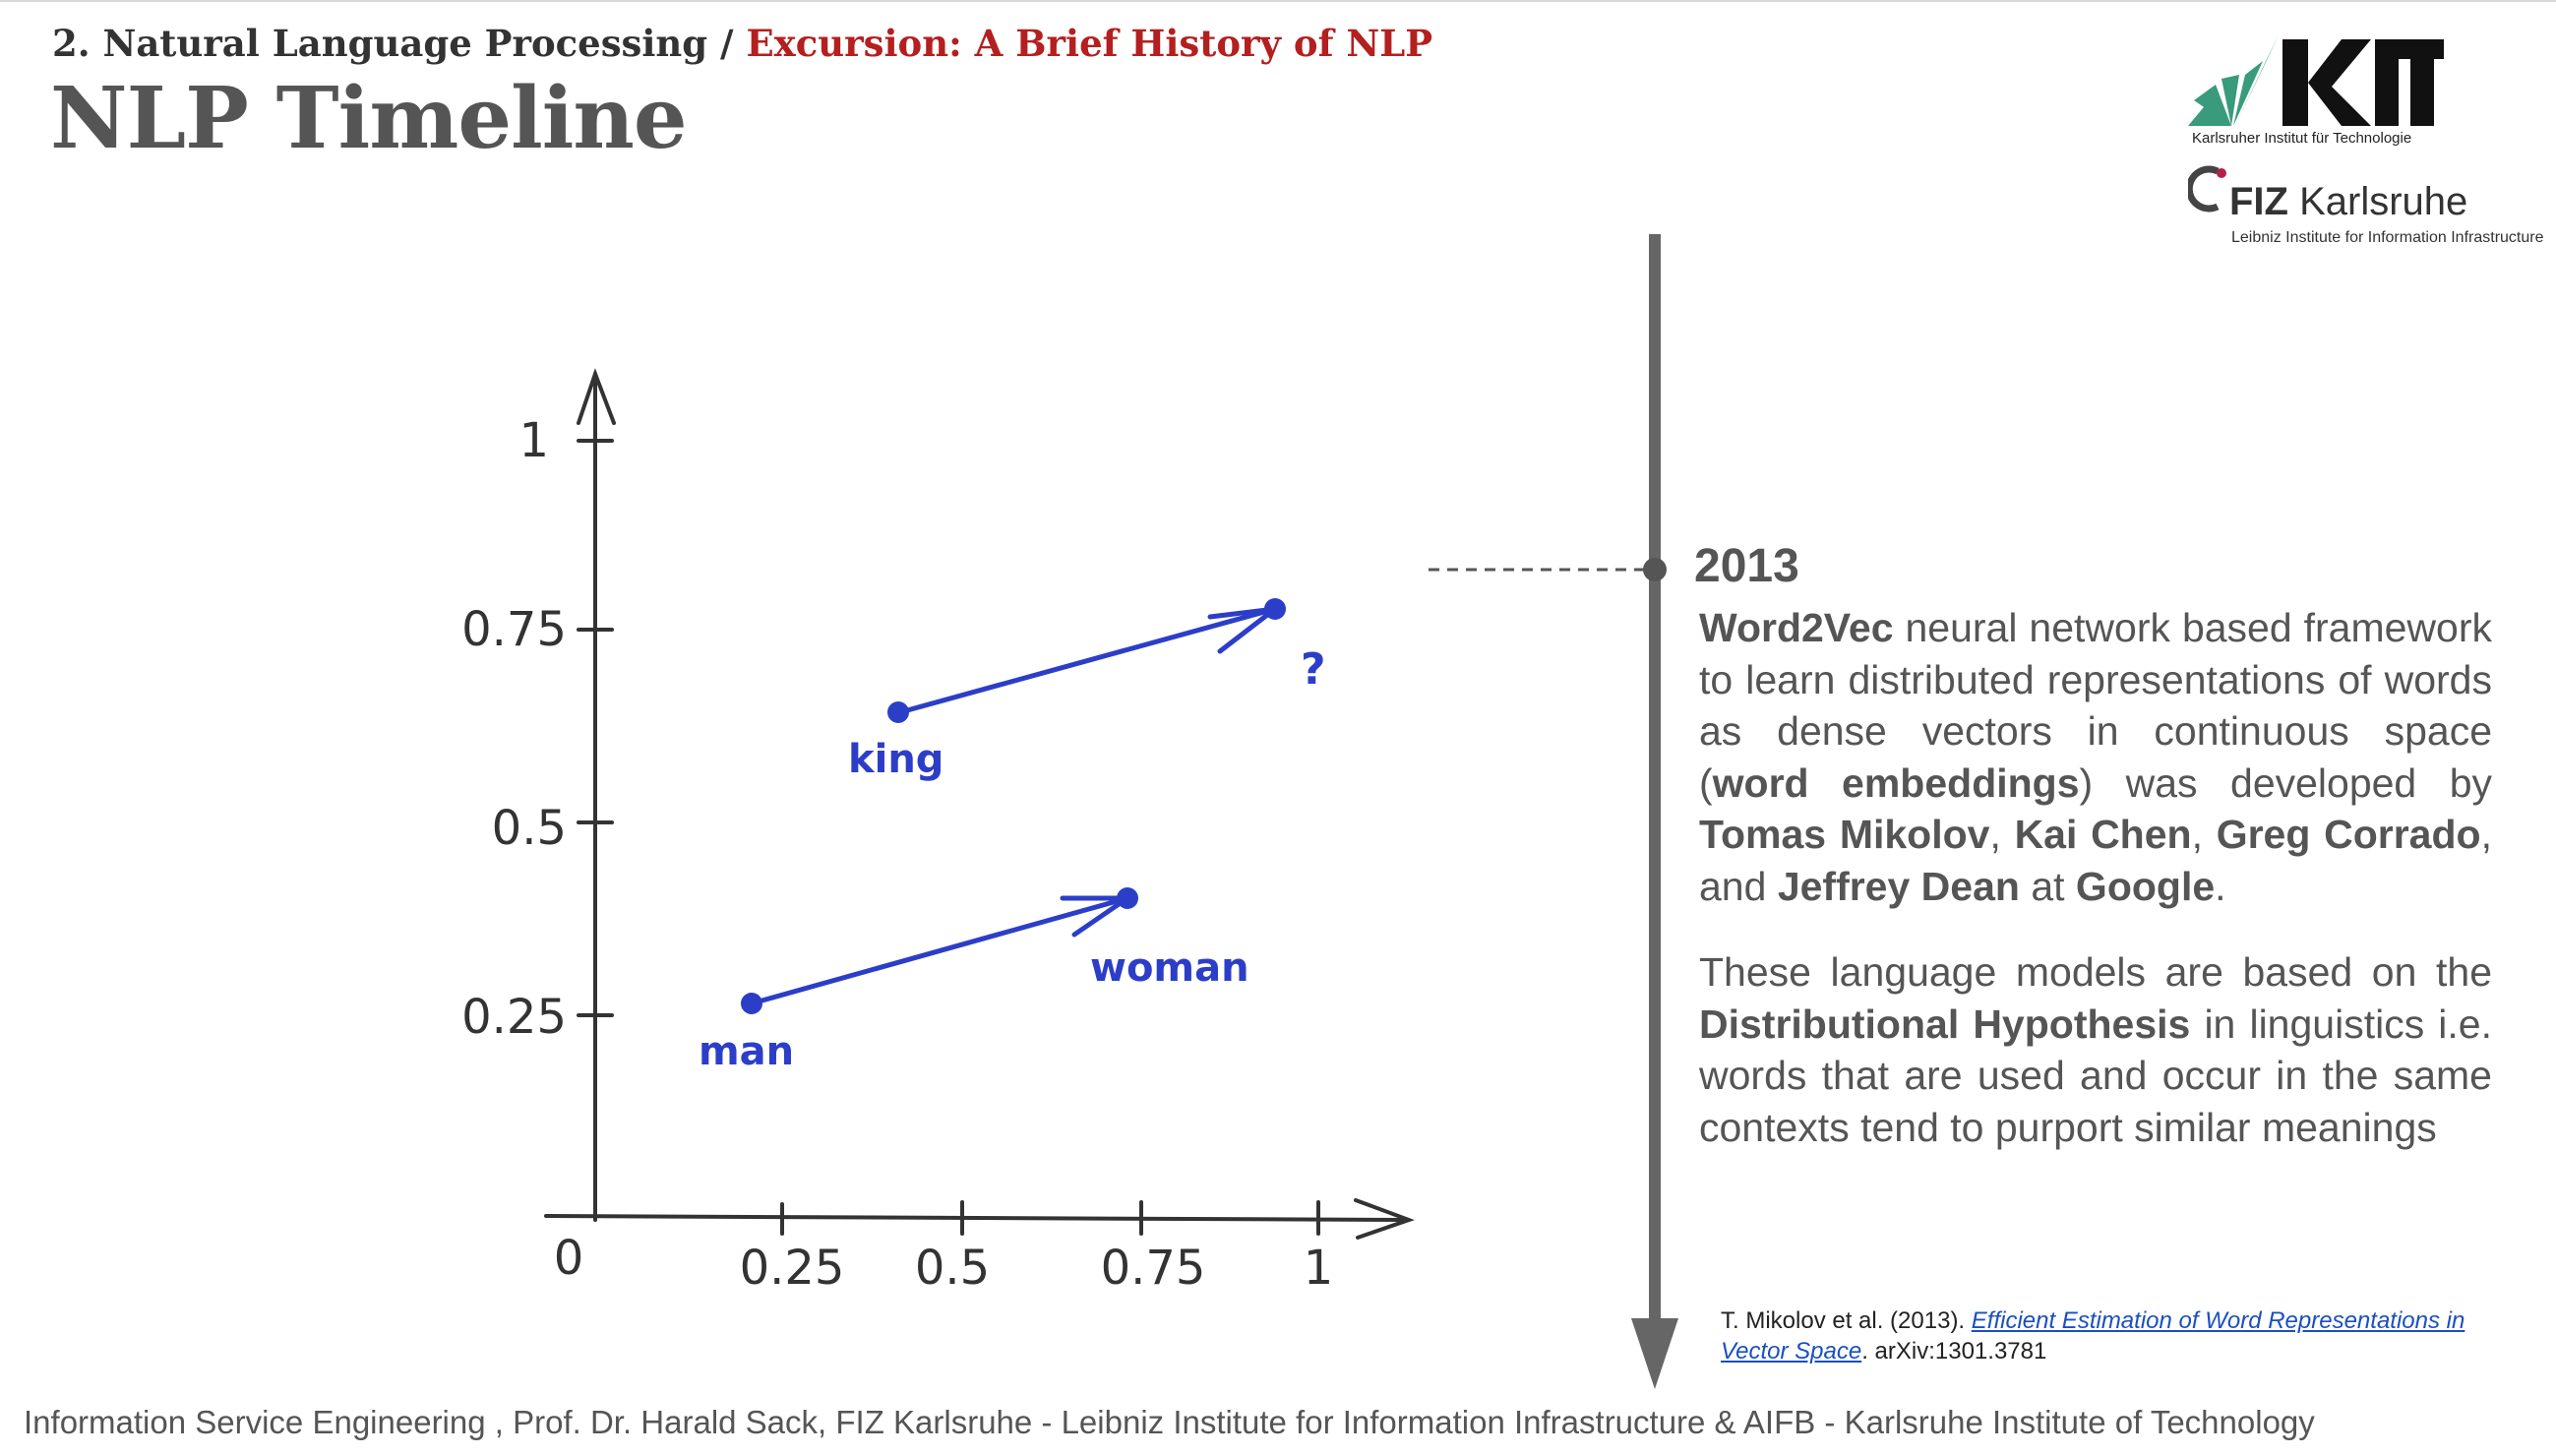 Image resolution: width=2556 pixels, height=1456 pixels. I want to click on timeline-bar, so click(1655, 780).